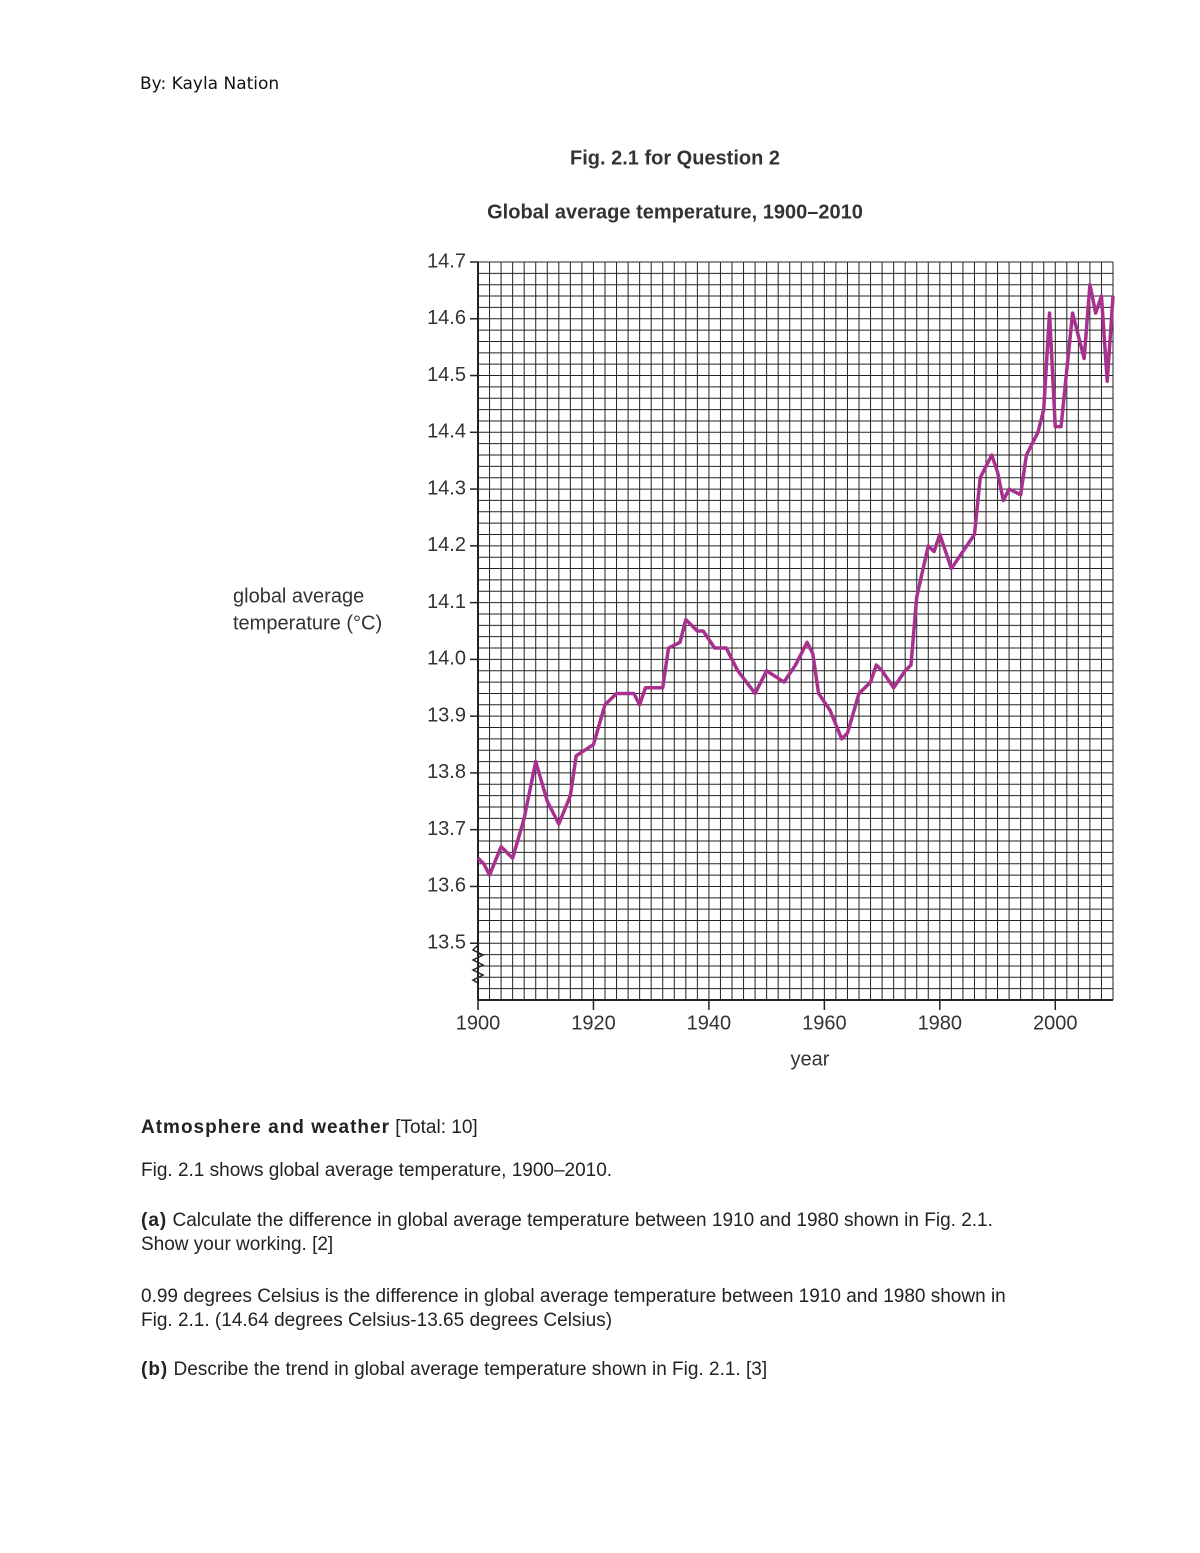  I want to click on x-tick-label: 1960, so click(824, 1023).